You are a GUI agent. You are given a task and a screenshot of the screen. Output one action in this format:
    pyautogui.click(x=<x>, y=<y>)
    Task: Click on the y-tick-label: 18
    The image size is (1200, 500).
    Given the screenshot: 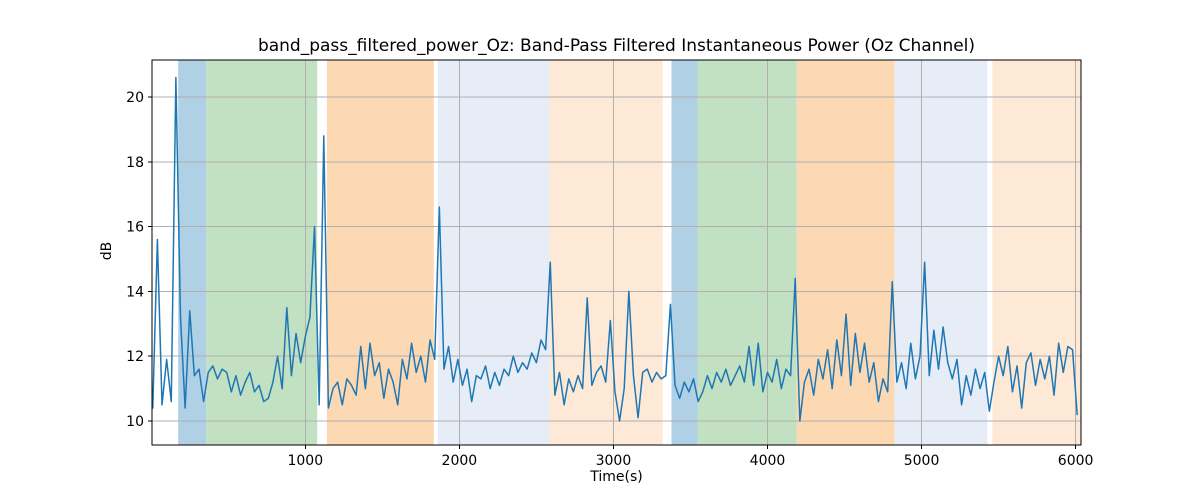 What is the action you would take?
    pyautogui.click(x=135, y=163)
    